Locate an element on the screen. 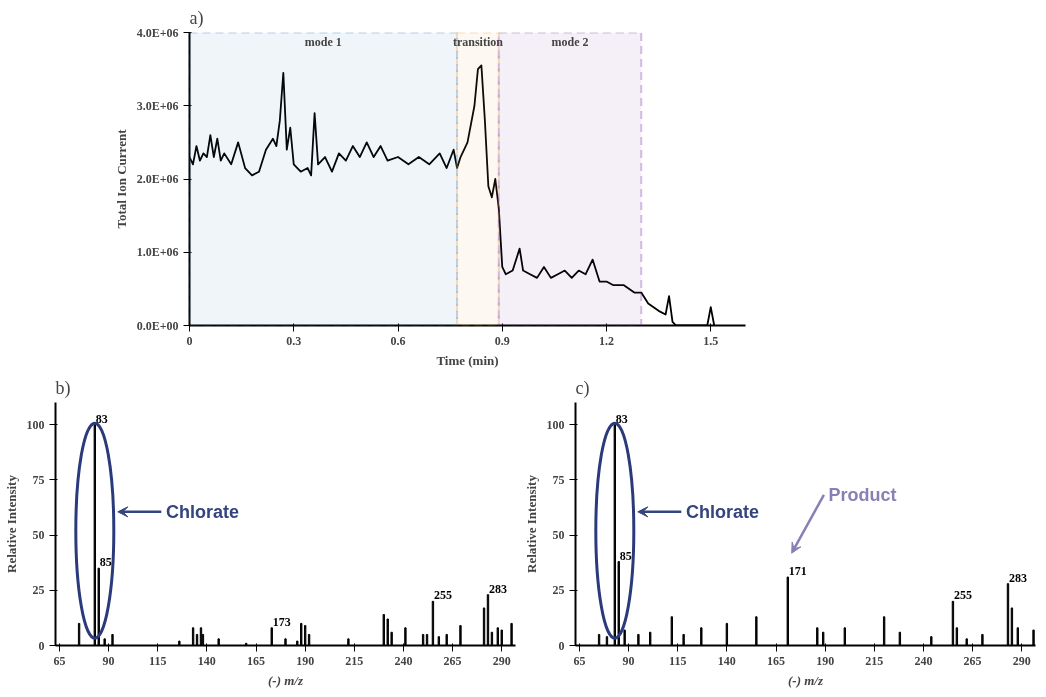 The image size is (1046, 697). annotation: 171 is located at coordinates (797, 571).